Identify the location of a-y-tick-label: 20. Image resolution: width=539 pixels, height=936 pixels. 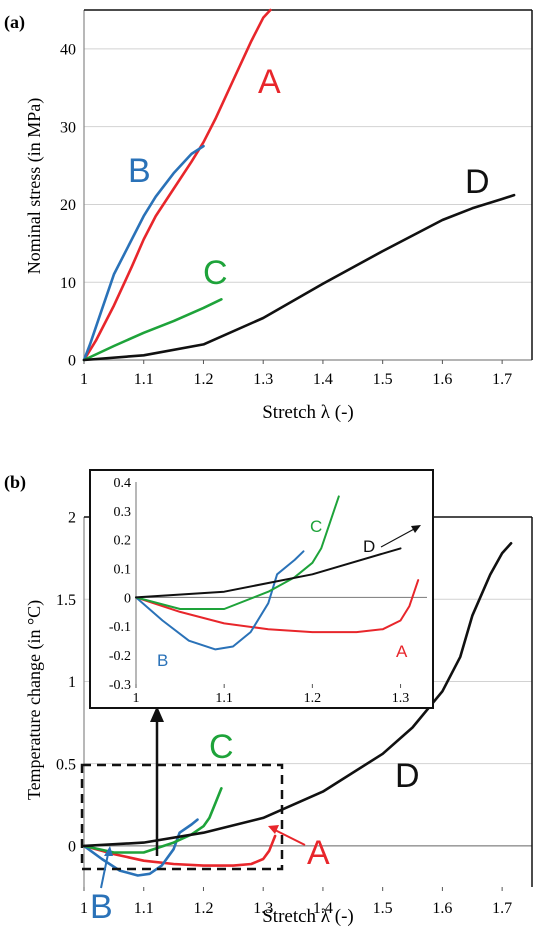
(68, 205).